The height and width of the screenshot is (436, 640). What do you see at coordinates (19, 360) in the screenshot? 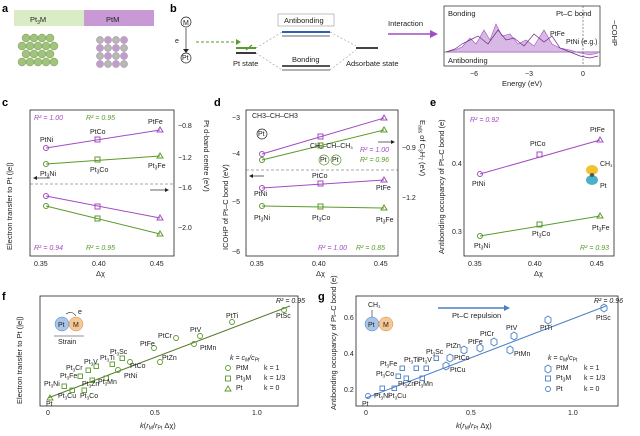
I see `f-ylabel: Electron transfer to Pt (|e|)` at bounding box center [19, 360].